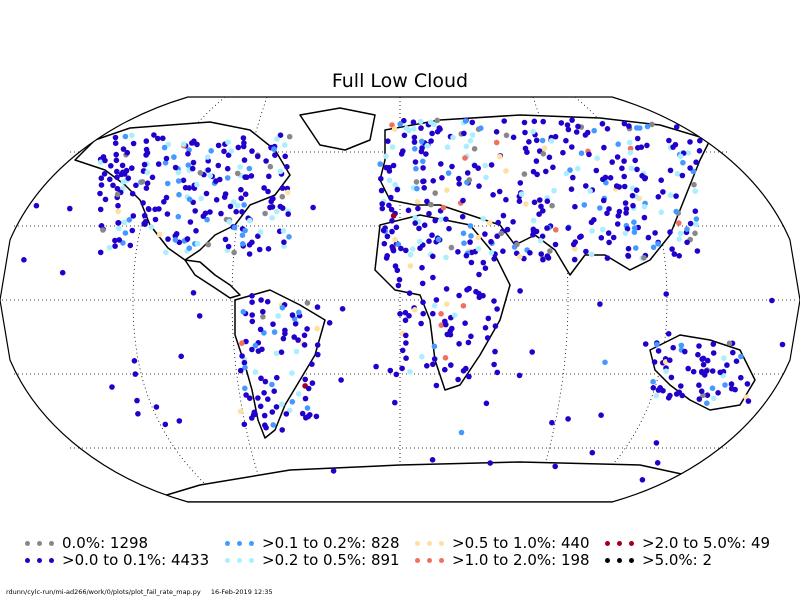 This screenshot has height=600, width=800. I want to click on legend-label: >0.5 to 1.0%: 440, so click(521, 543).